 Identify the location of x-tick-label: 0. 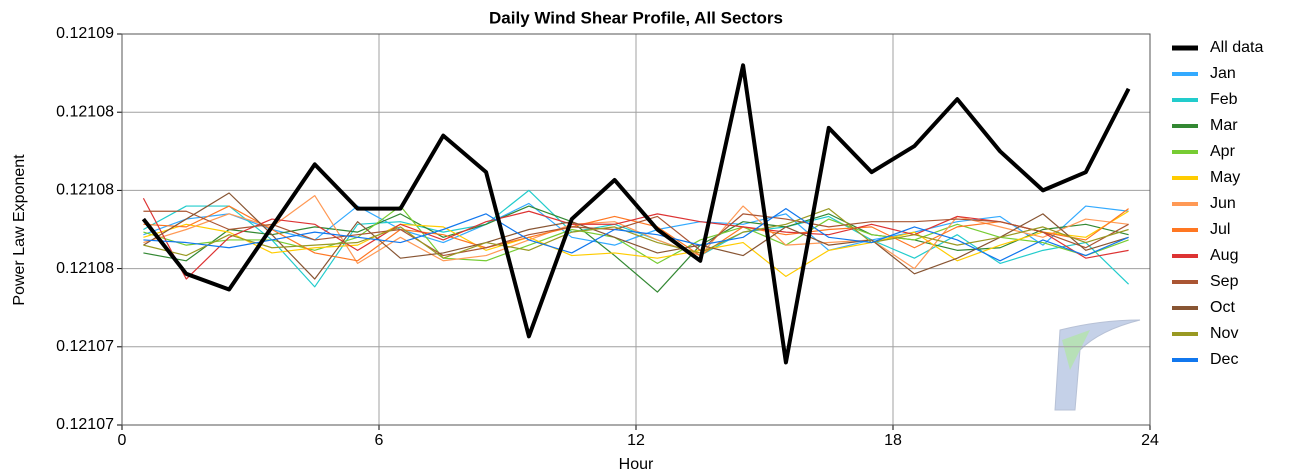
(122, 440).